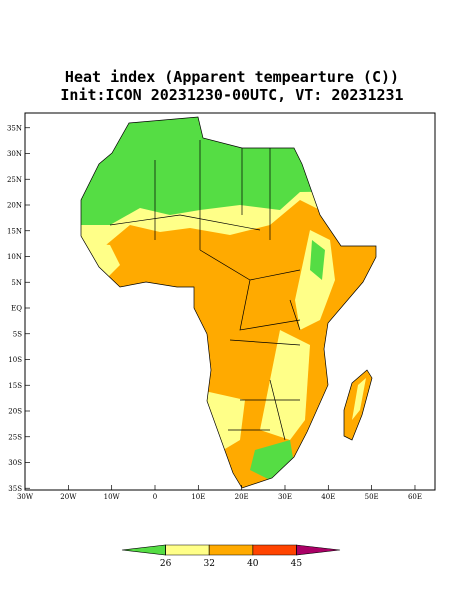 The image size is (463, 600). What do you see at coordinates (285, 497) in the screenshot?
I see `lon-tick-label: 30E` at bounding box center [285, 497].